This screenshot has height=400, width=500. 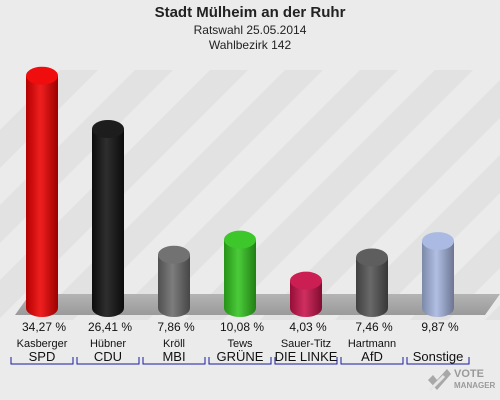 What do you see at coordinates (250, 12) in the screenshot?
I see `chart-title: Stadt Mülheim an der Ruhr` at bounding box center [250, 12].